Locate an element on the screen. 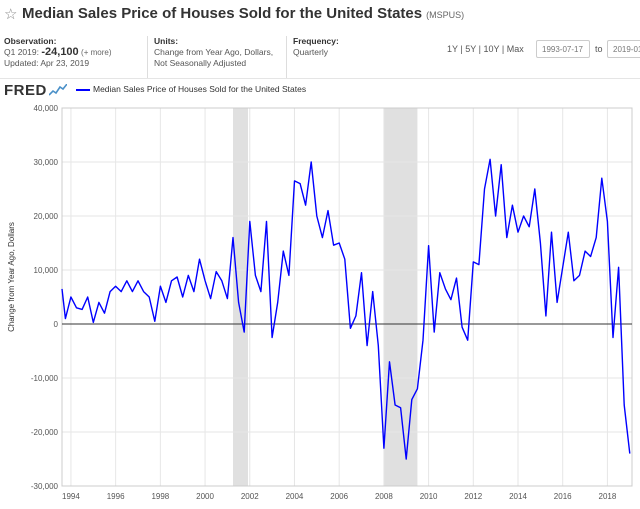 The image size is (640, 509). range-selector: 1Y | 5Y | 10Y | Max is located at coordinates (485, 49).